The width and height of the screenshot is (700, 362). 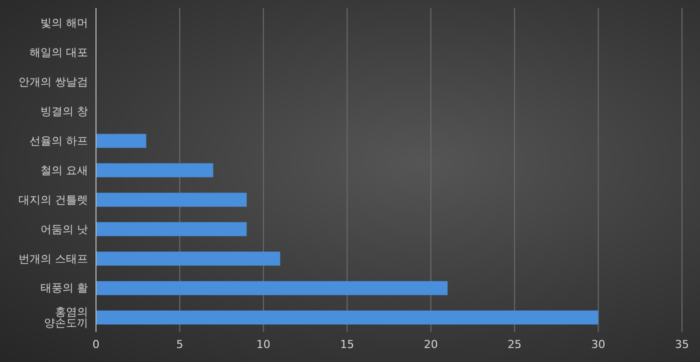 What do you see at coordinates (598, 344) in the screenshot?
I see `x-tick-label: 30` at bounding box center [598, 344].